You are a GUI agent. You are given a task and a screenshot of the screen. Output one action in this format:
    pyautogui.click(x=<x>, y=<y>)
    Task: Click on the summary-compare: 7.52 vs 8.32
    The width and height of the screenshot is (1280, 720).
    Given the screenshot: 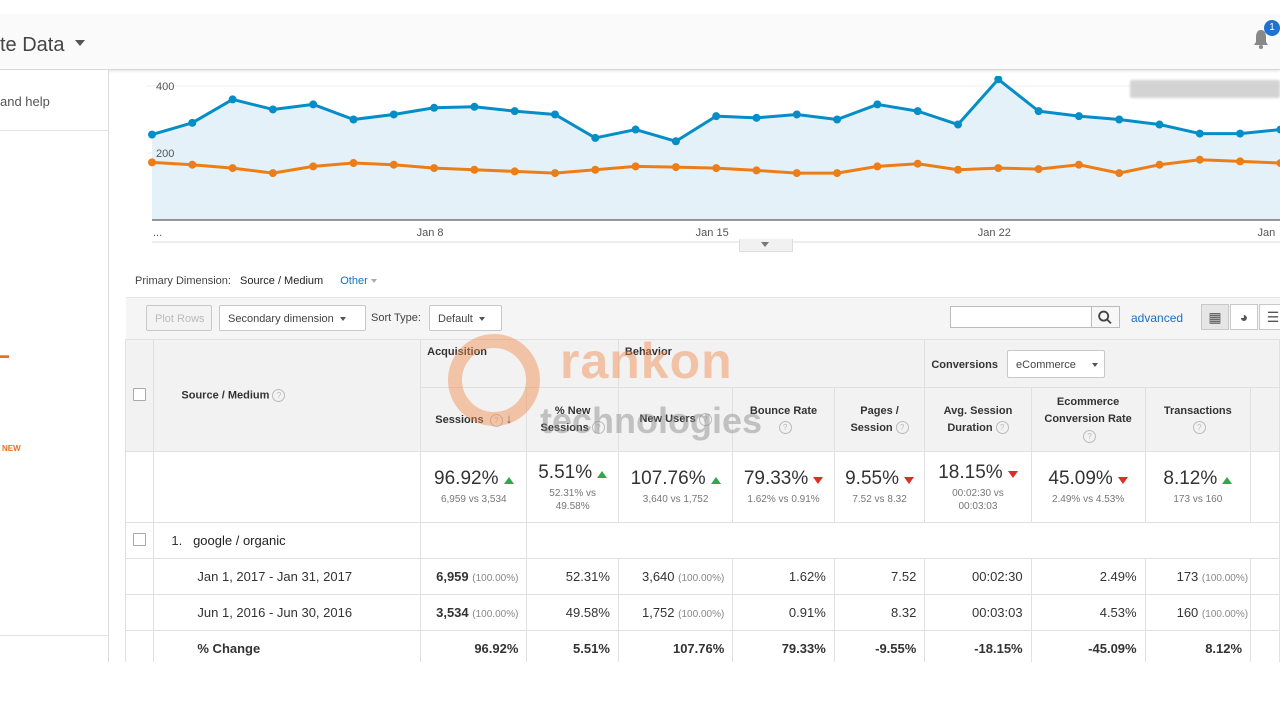 What is the action you would take?
    pyautogui.click(x=879, y=499)
    